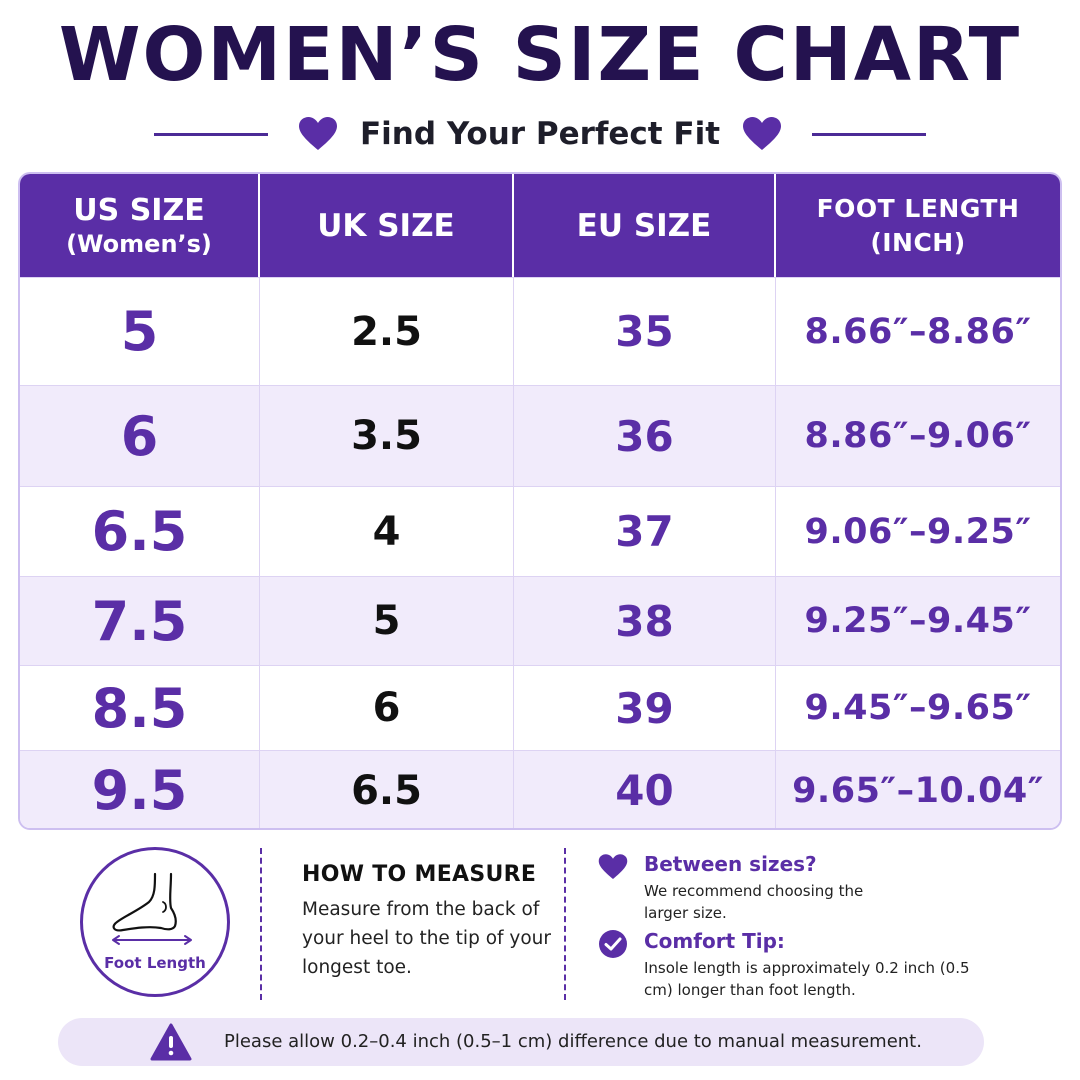 The image size is (1080, 1080). What do you see at coordinates (139, 210) in the screenshot?
I see `column-header-label: US SIZE` at bounding box center [139, 210].